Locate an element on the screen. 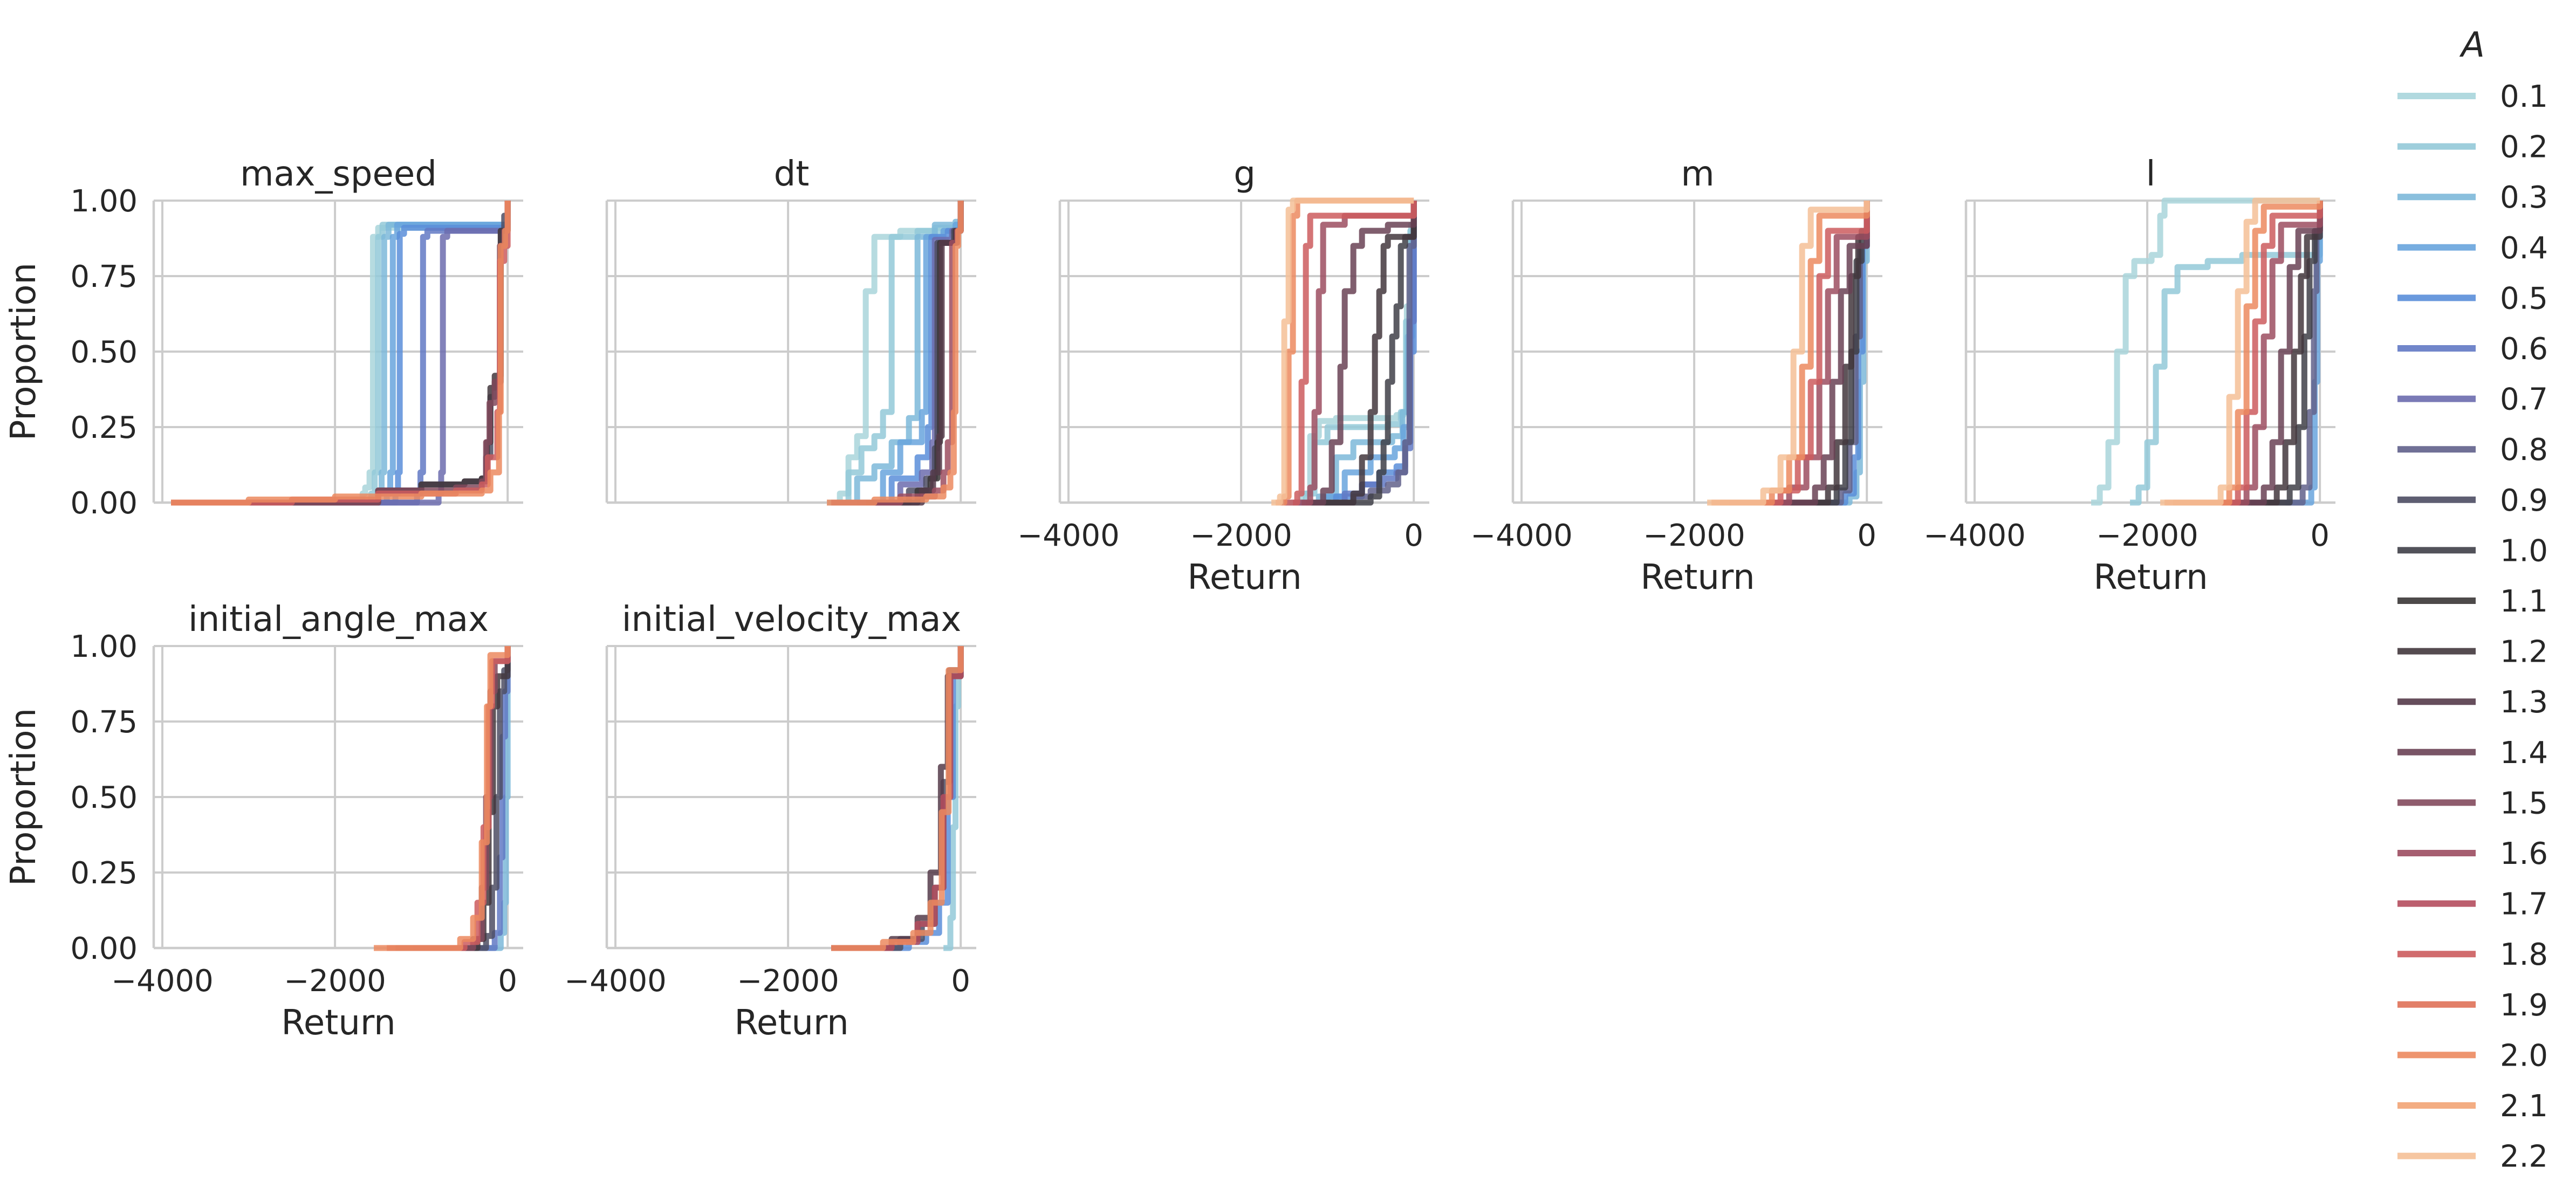  ecdf-line-a-1.8 is located at coordinates (1350, 353).